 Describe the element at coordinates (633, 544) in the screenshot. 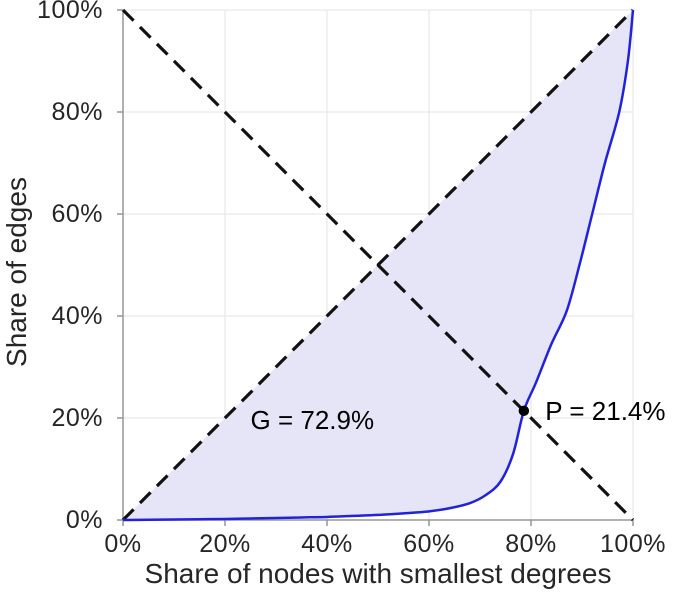

I see `x-tick-label: 100%` at that location.